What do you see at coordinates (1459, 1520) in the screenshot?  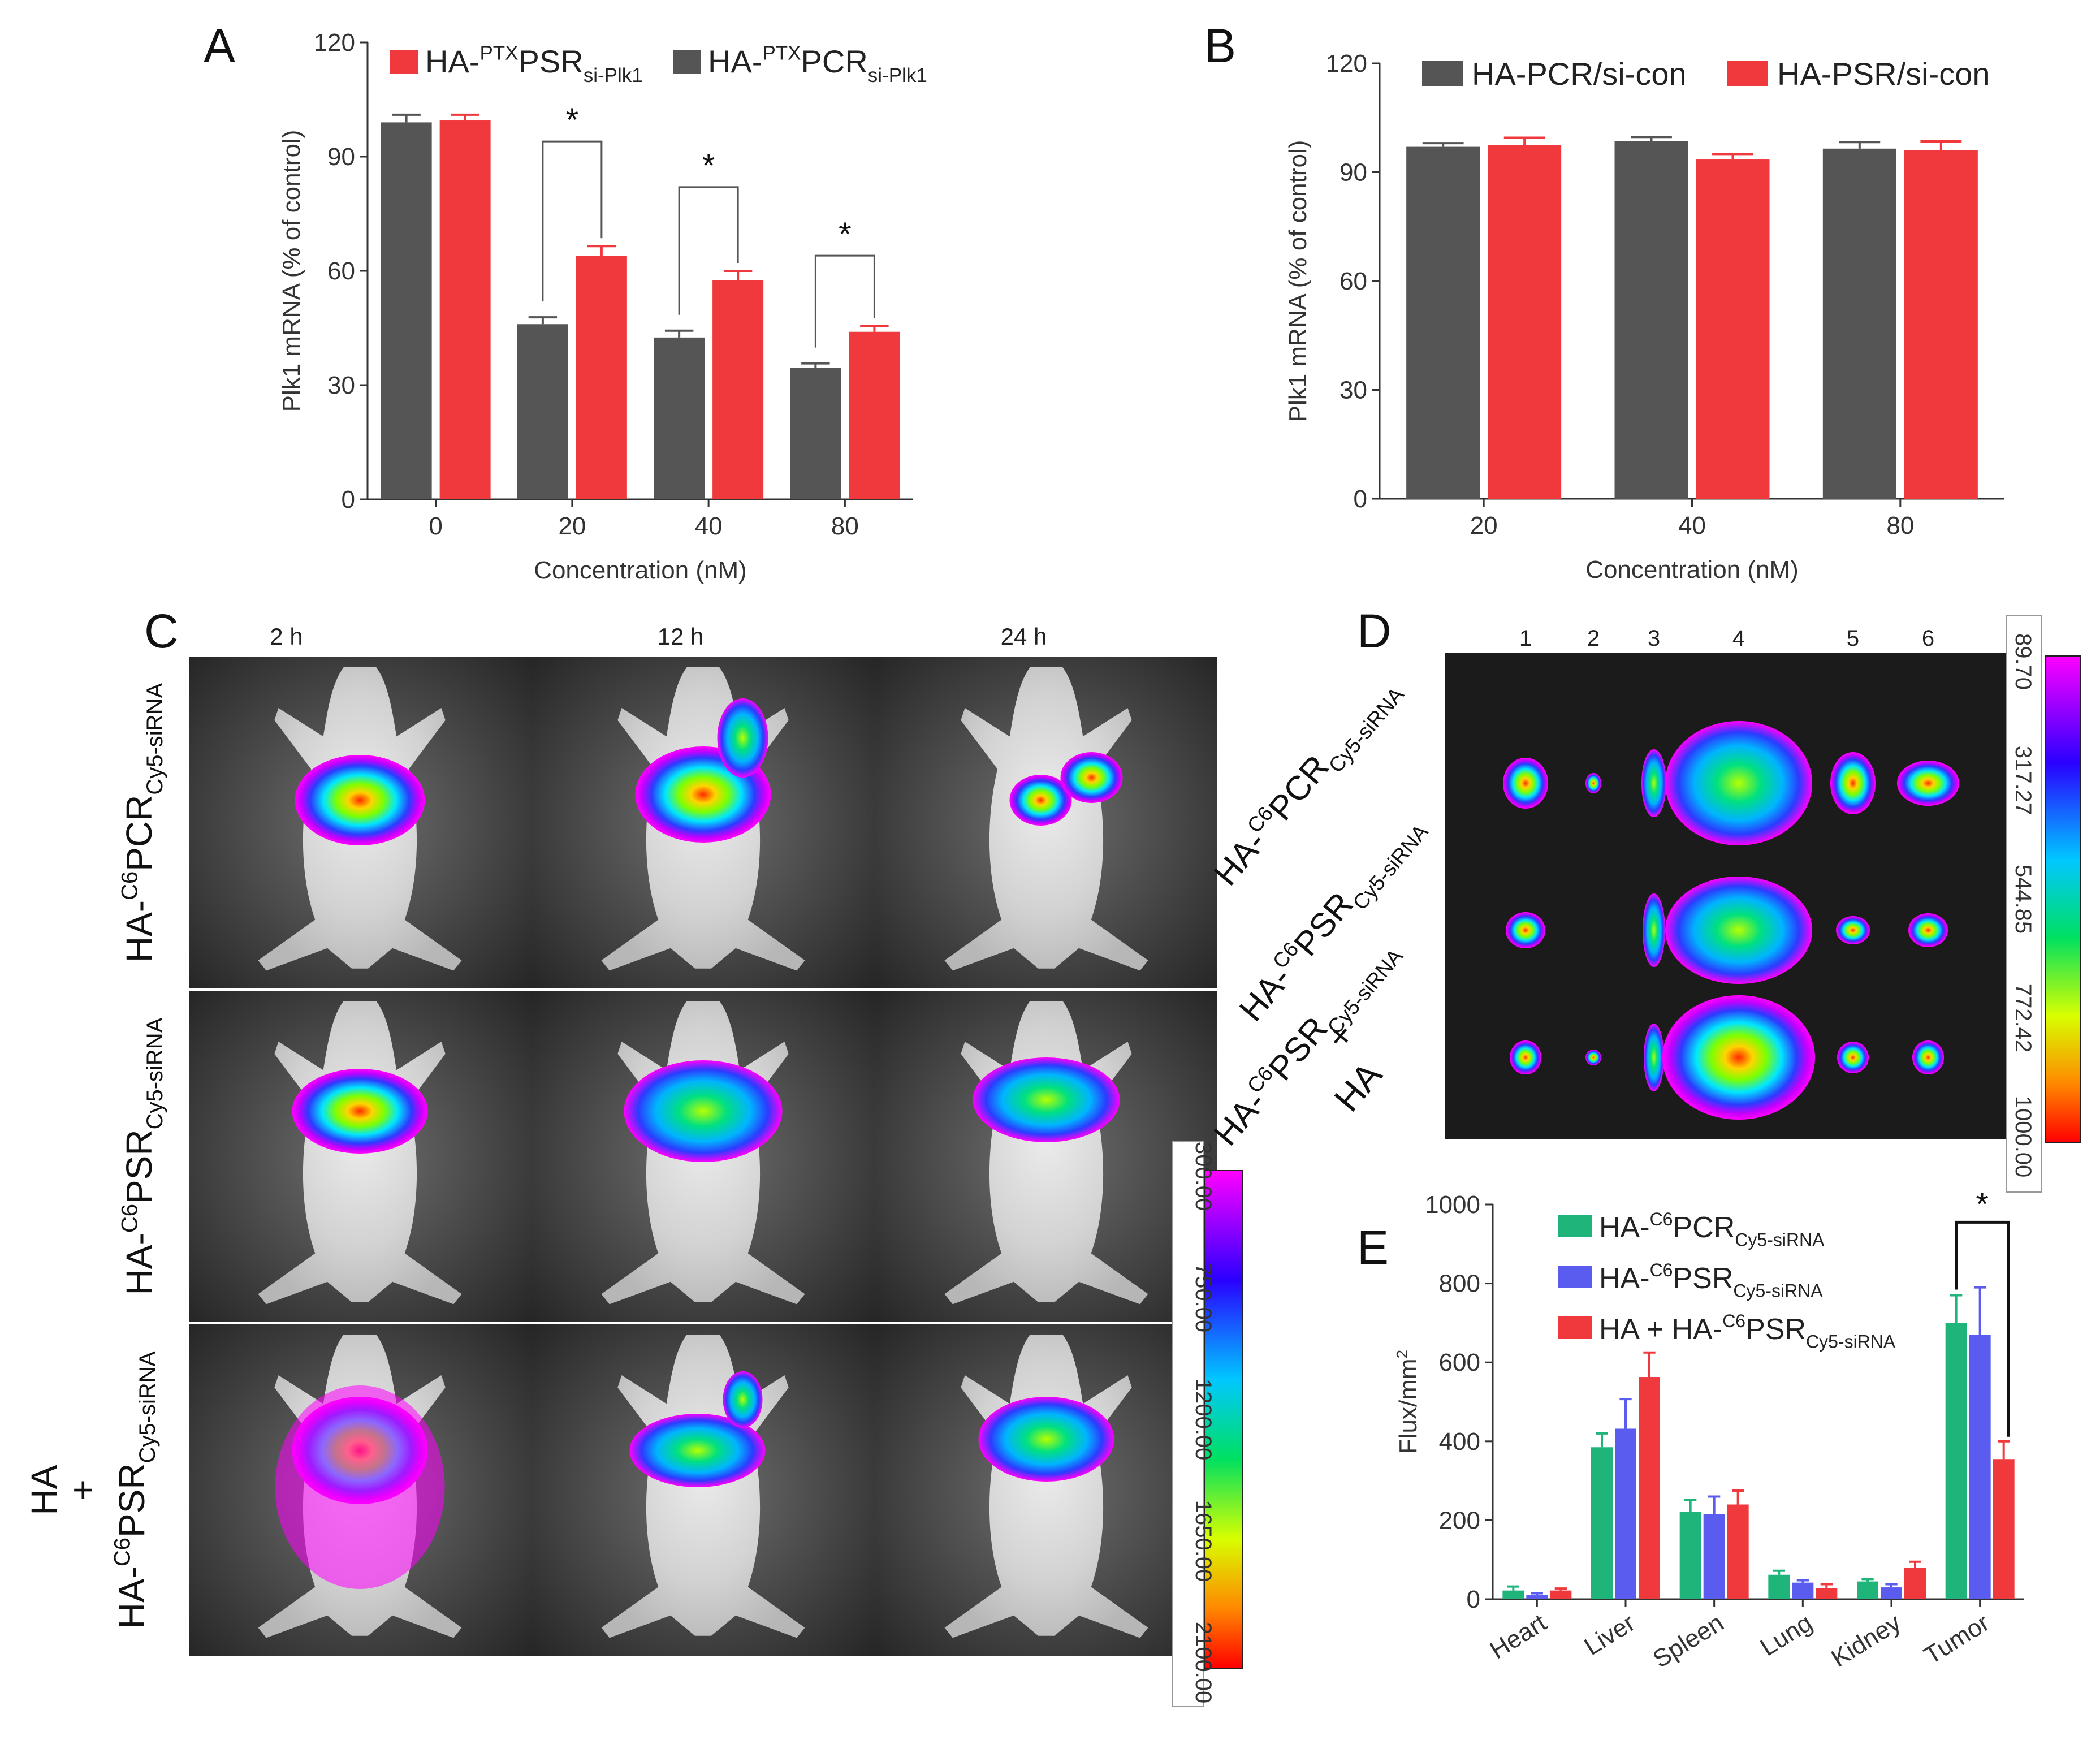 I see `y-tick-label: 200` at bounding box center [1459, 1520].